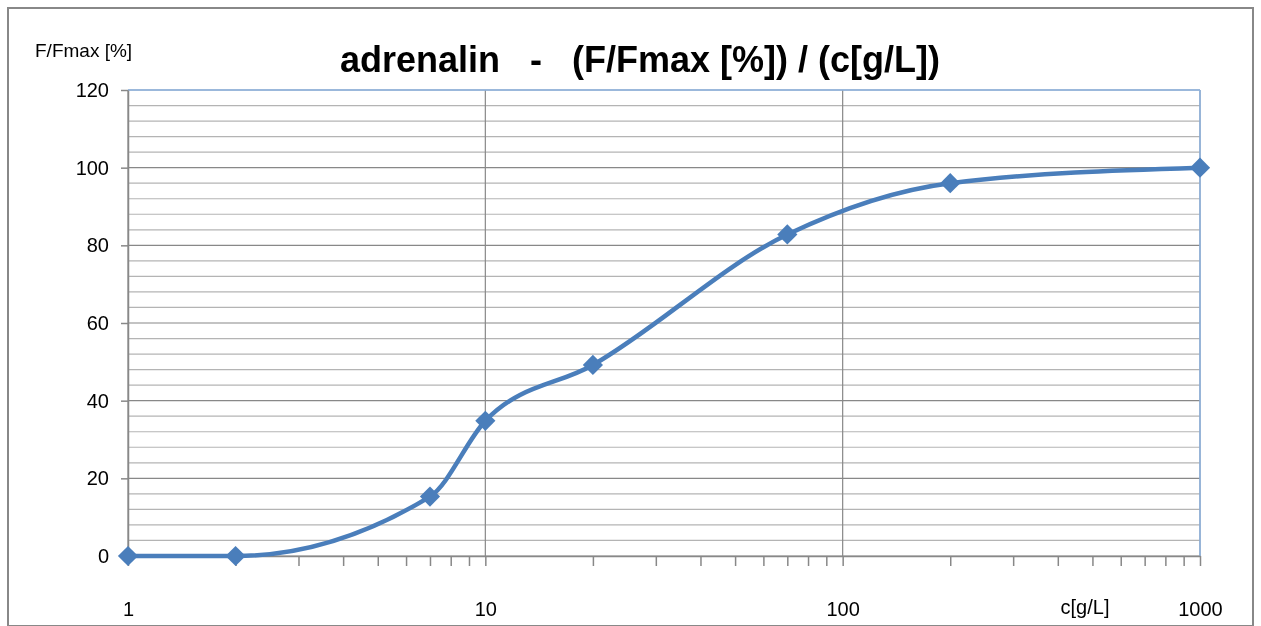 This screenshot has height=626, width=1261. I want to click on y-axis-title: F/Fmax [%], so click(84, 50).